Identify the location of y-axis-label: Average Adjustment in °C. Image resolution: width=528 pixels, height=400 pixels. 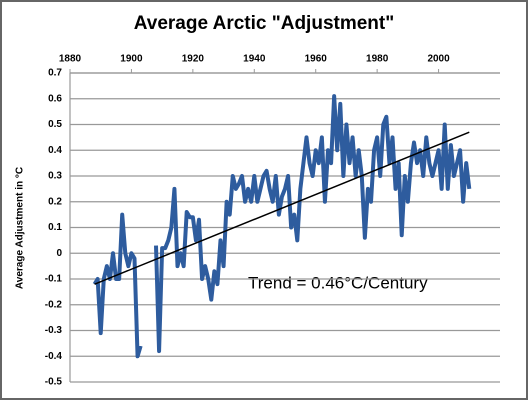
(20, 228).